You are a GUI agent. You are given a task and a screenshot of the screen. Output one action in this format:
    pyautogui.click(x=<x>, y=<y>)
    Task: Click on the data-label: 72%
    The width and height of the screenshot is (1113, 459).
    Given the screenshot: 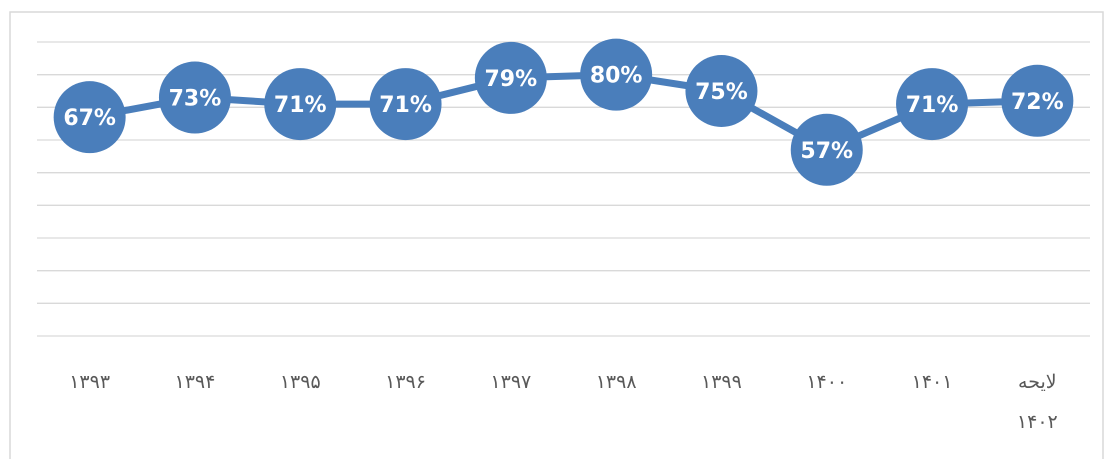 What is the action you would take?
    pyautogui.click(x=1037, y=102)
    